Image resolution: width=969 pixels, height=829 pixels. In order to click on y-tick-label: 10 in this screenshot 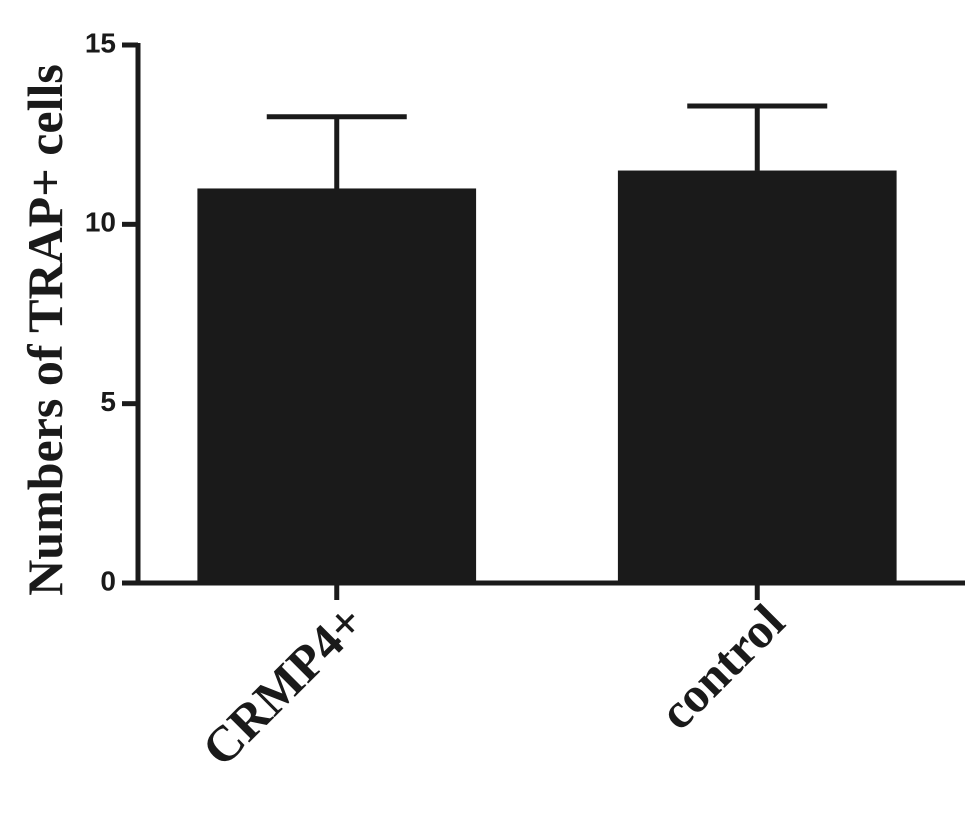, I will do `click(100, 222)`.